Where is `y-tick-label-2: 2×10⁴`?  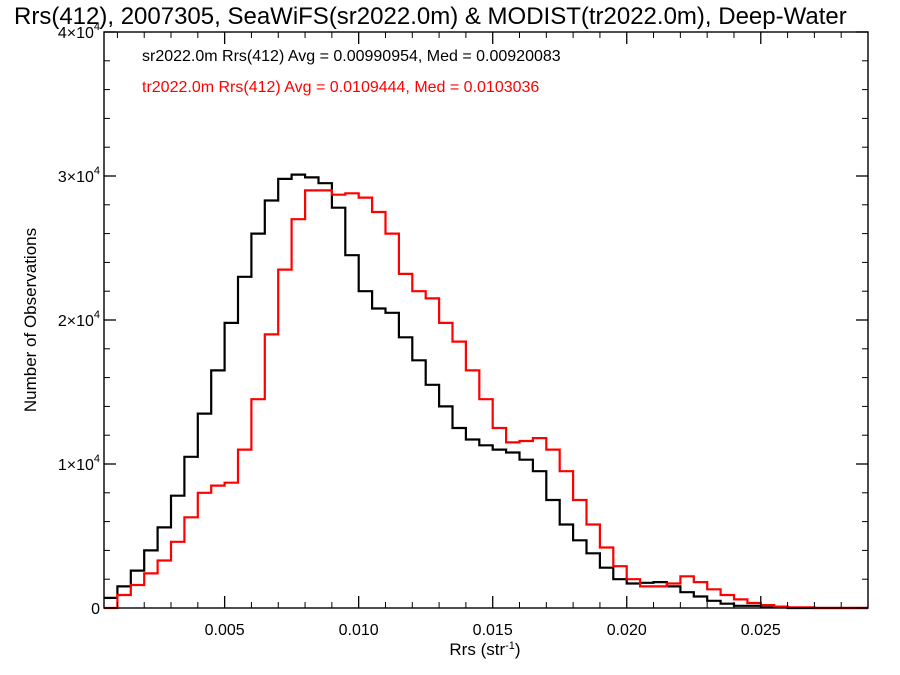
y-tick-label-2: 2×10⁴ is located at coordinates (79, 319).